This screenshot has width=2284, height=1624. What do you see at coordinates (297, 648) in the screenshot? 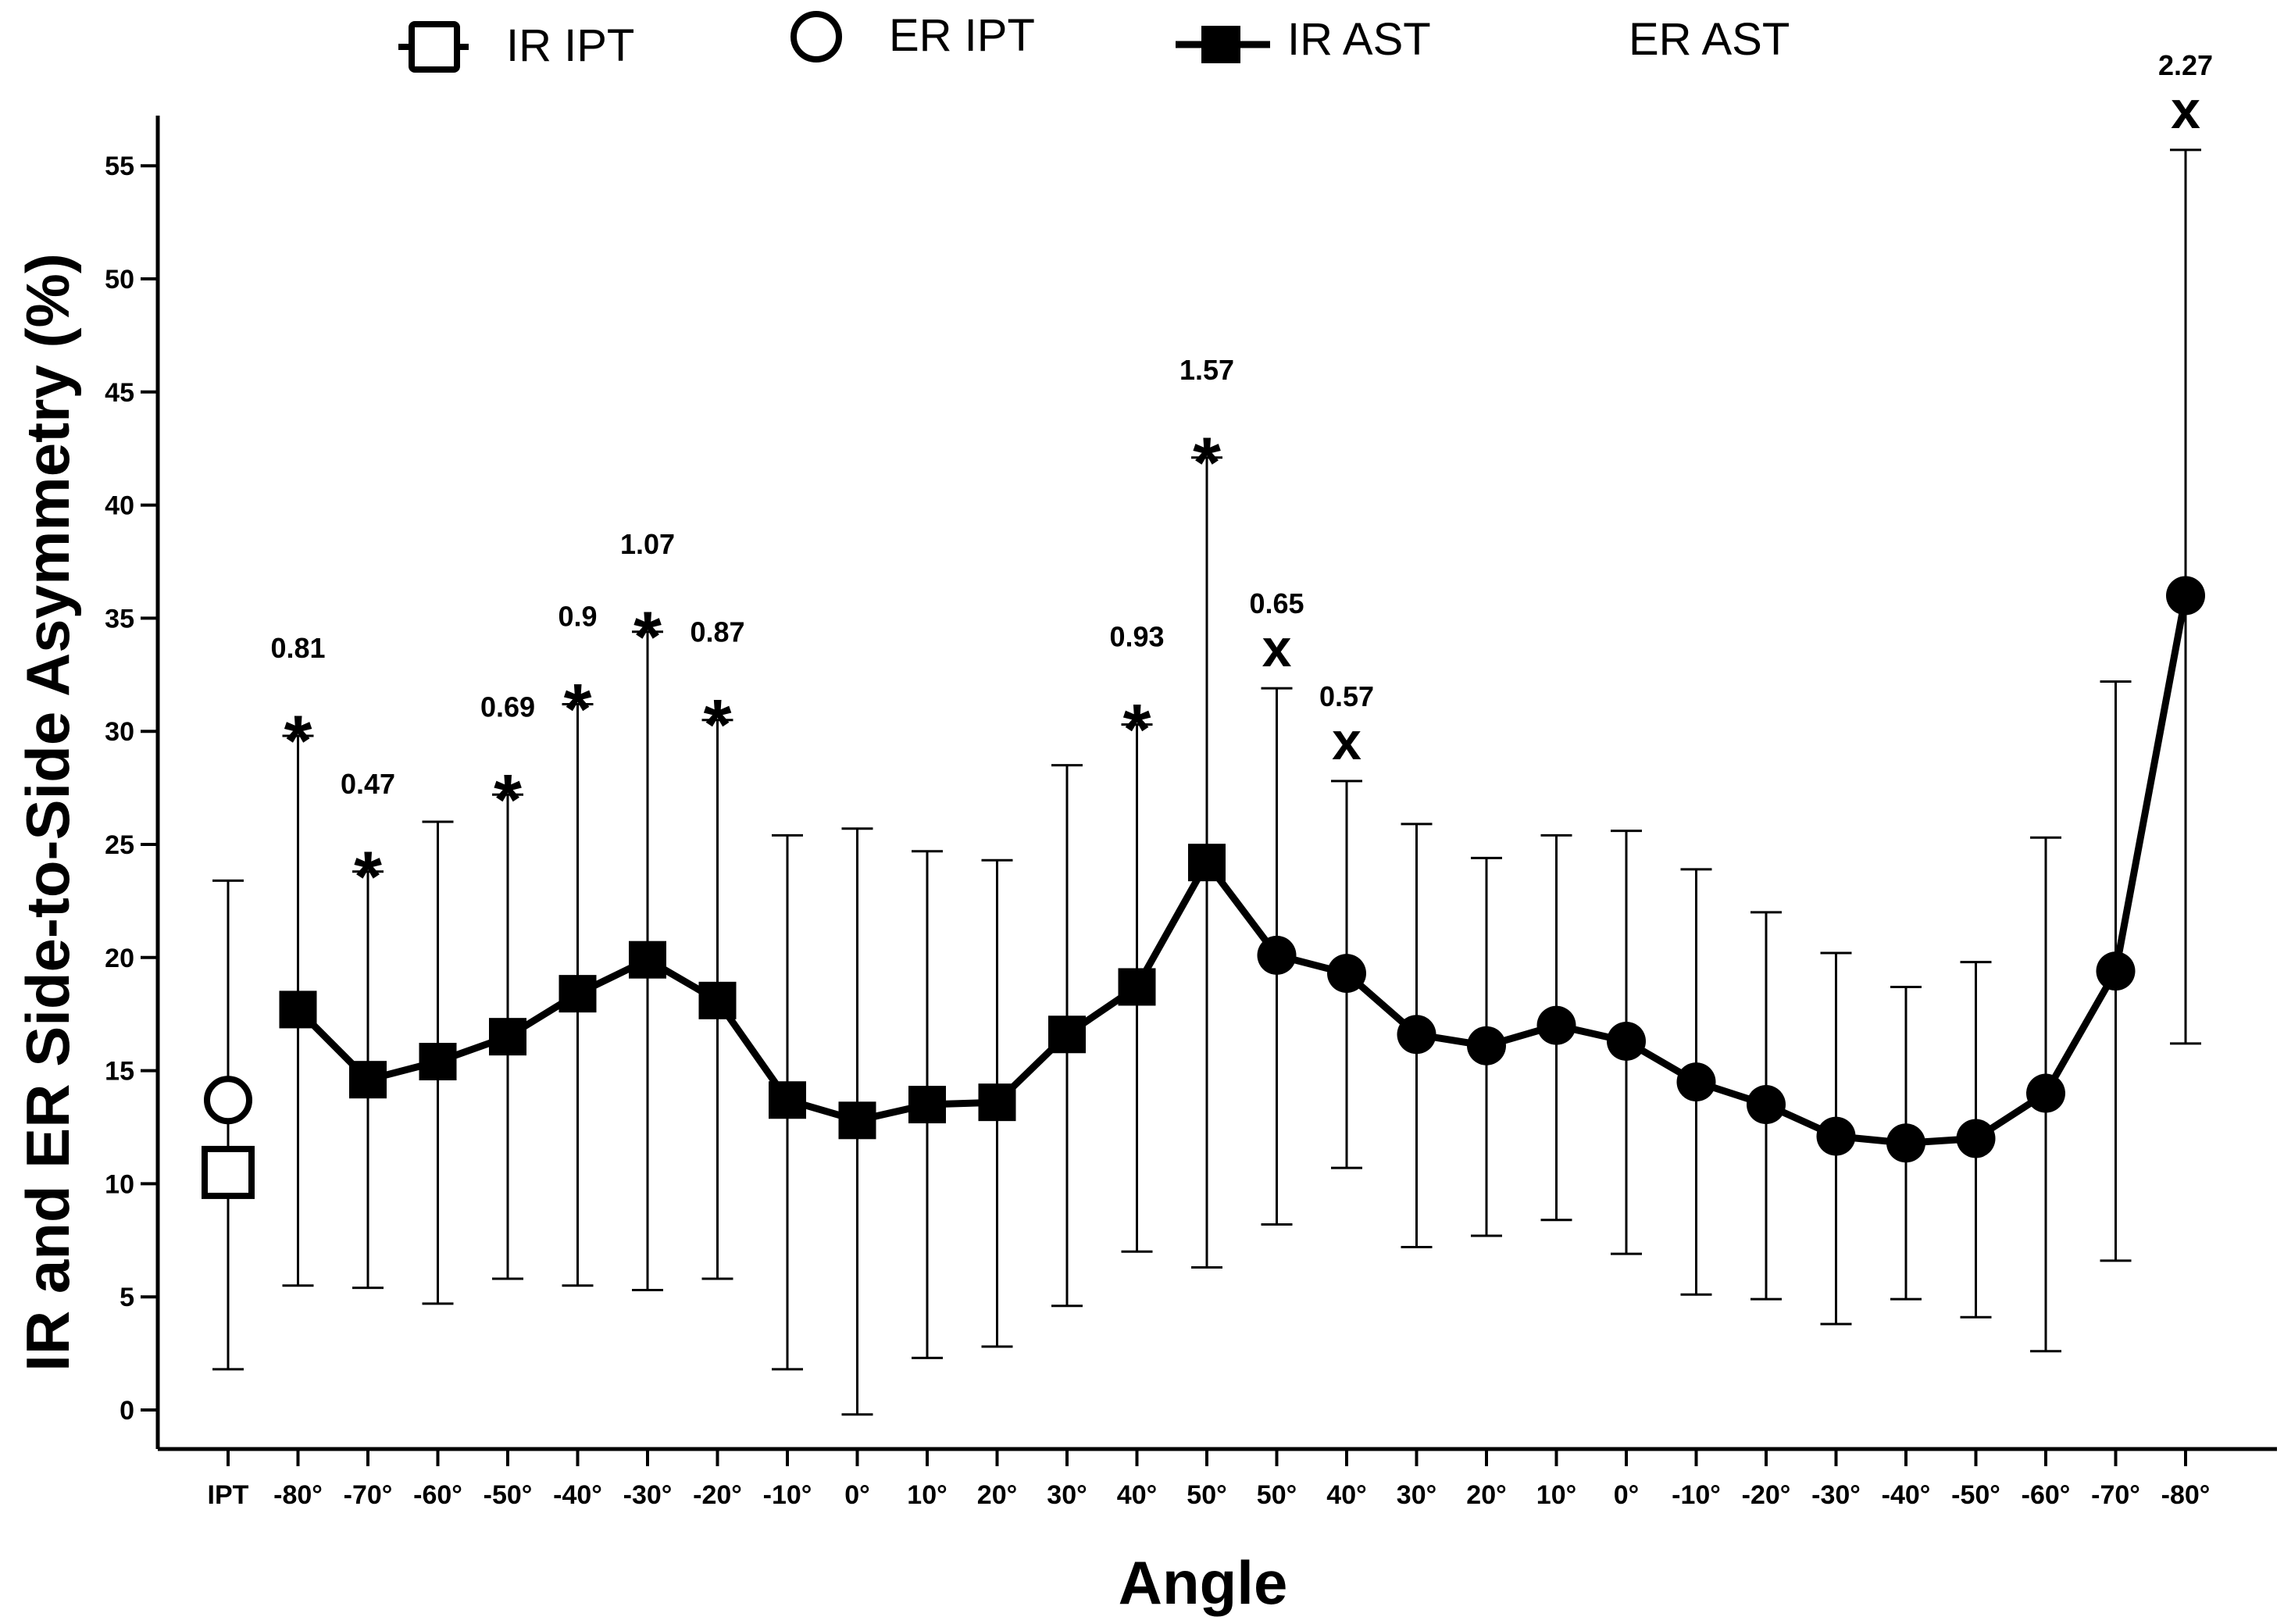
I see `effect-size-label: 0.81` at bounding box center [297, 648].